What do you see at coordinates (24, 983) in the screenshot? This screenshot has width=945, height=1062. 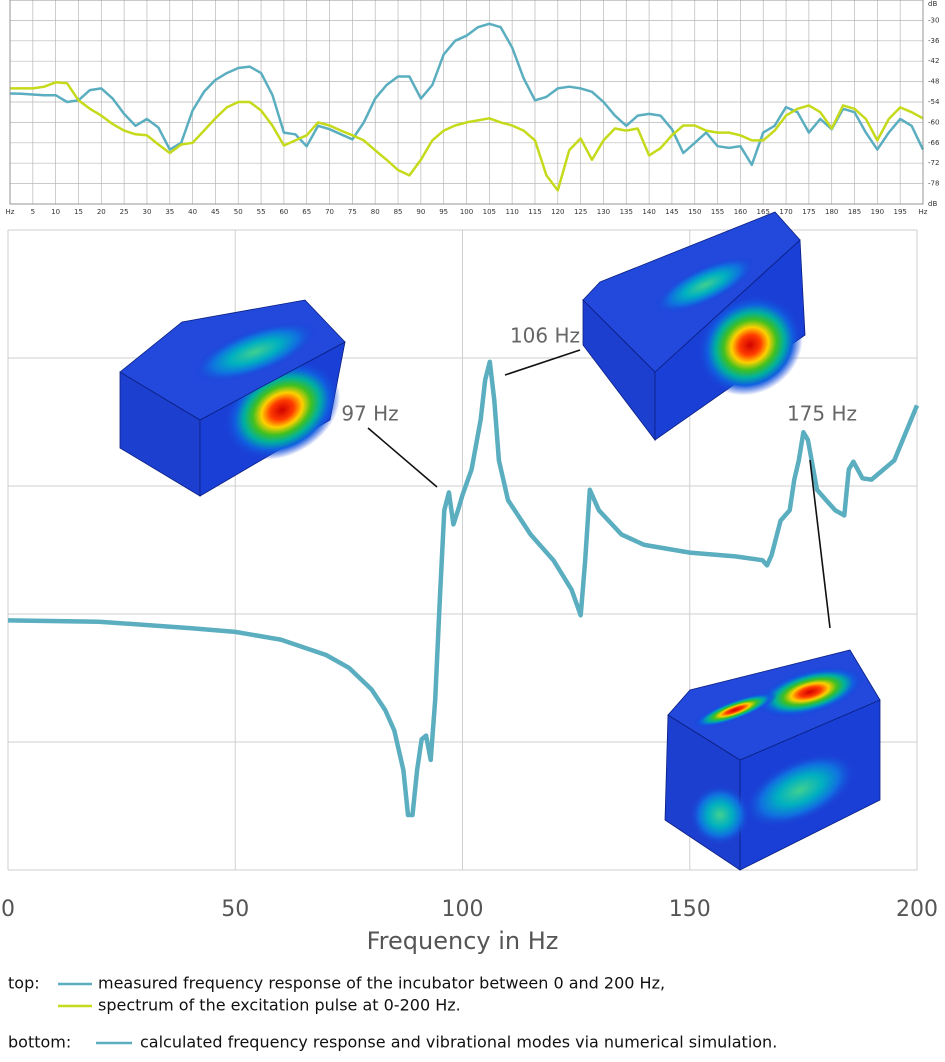 I see `caption-top-label: top:` at bounding box center [24, 983].